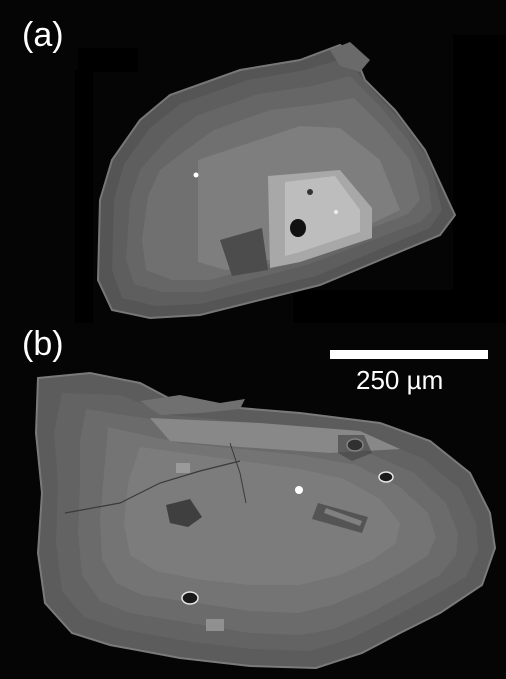 The width and height of the screenshot is (506, 679). What do you see at coordinates (400, 380) in the screenshot?
I see `scale-bar-label: 250 µm` at bounding box center [400, 380].